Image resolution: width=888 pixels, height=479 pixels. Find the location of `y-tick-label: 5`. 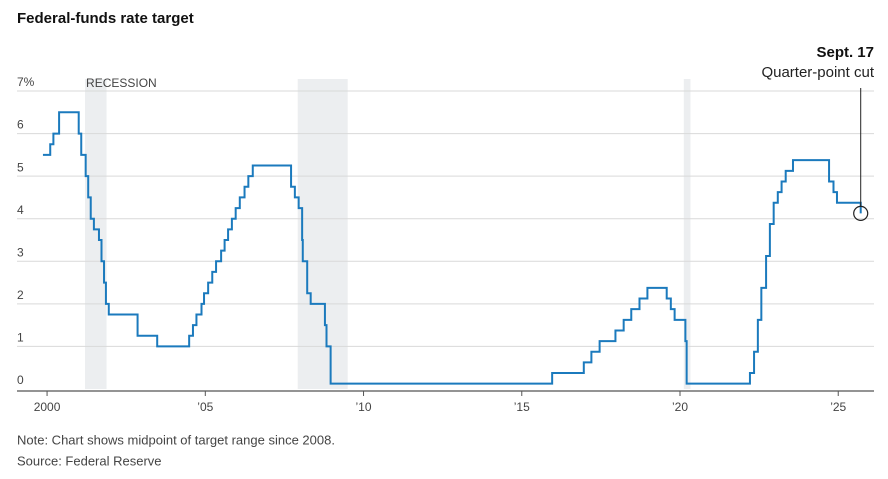

y-tick-label: 5 is located at coordinates (20, 167).